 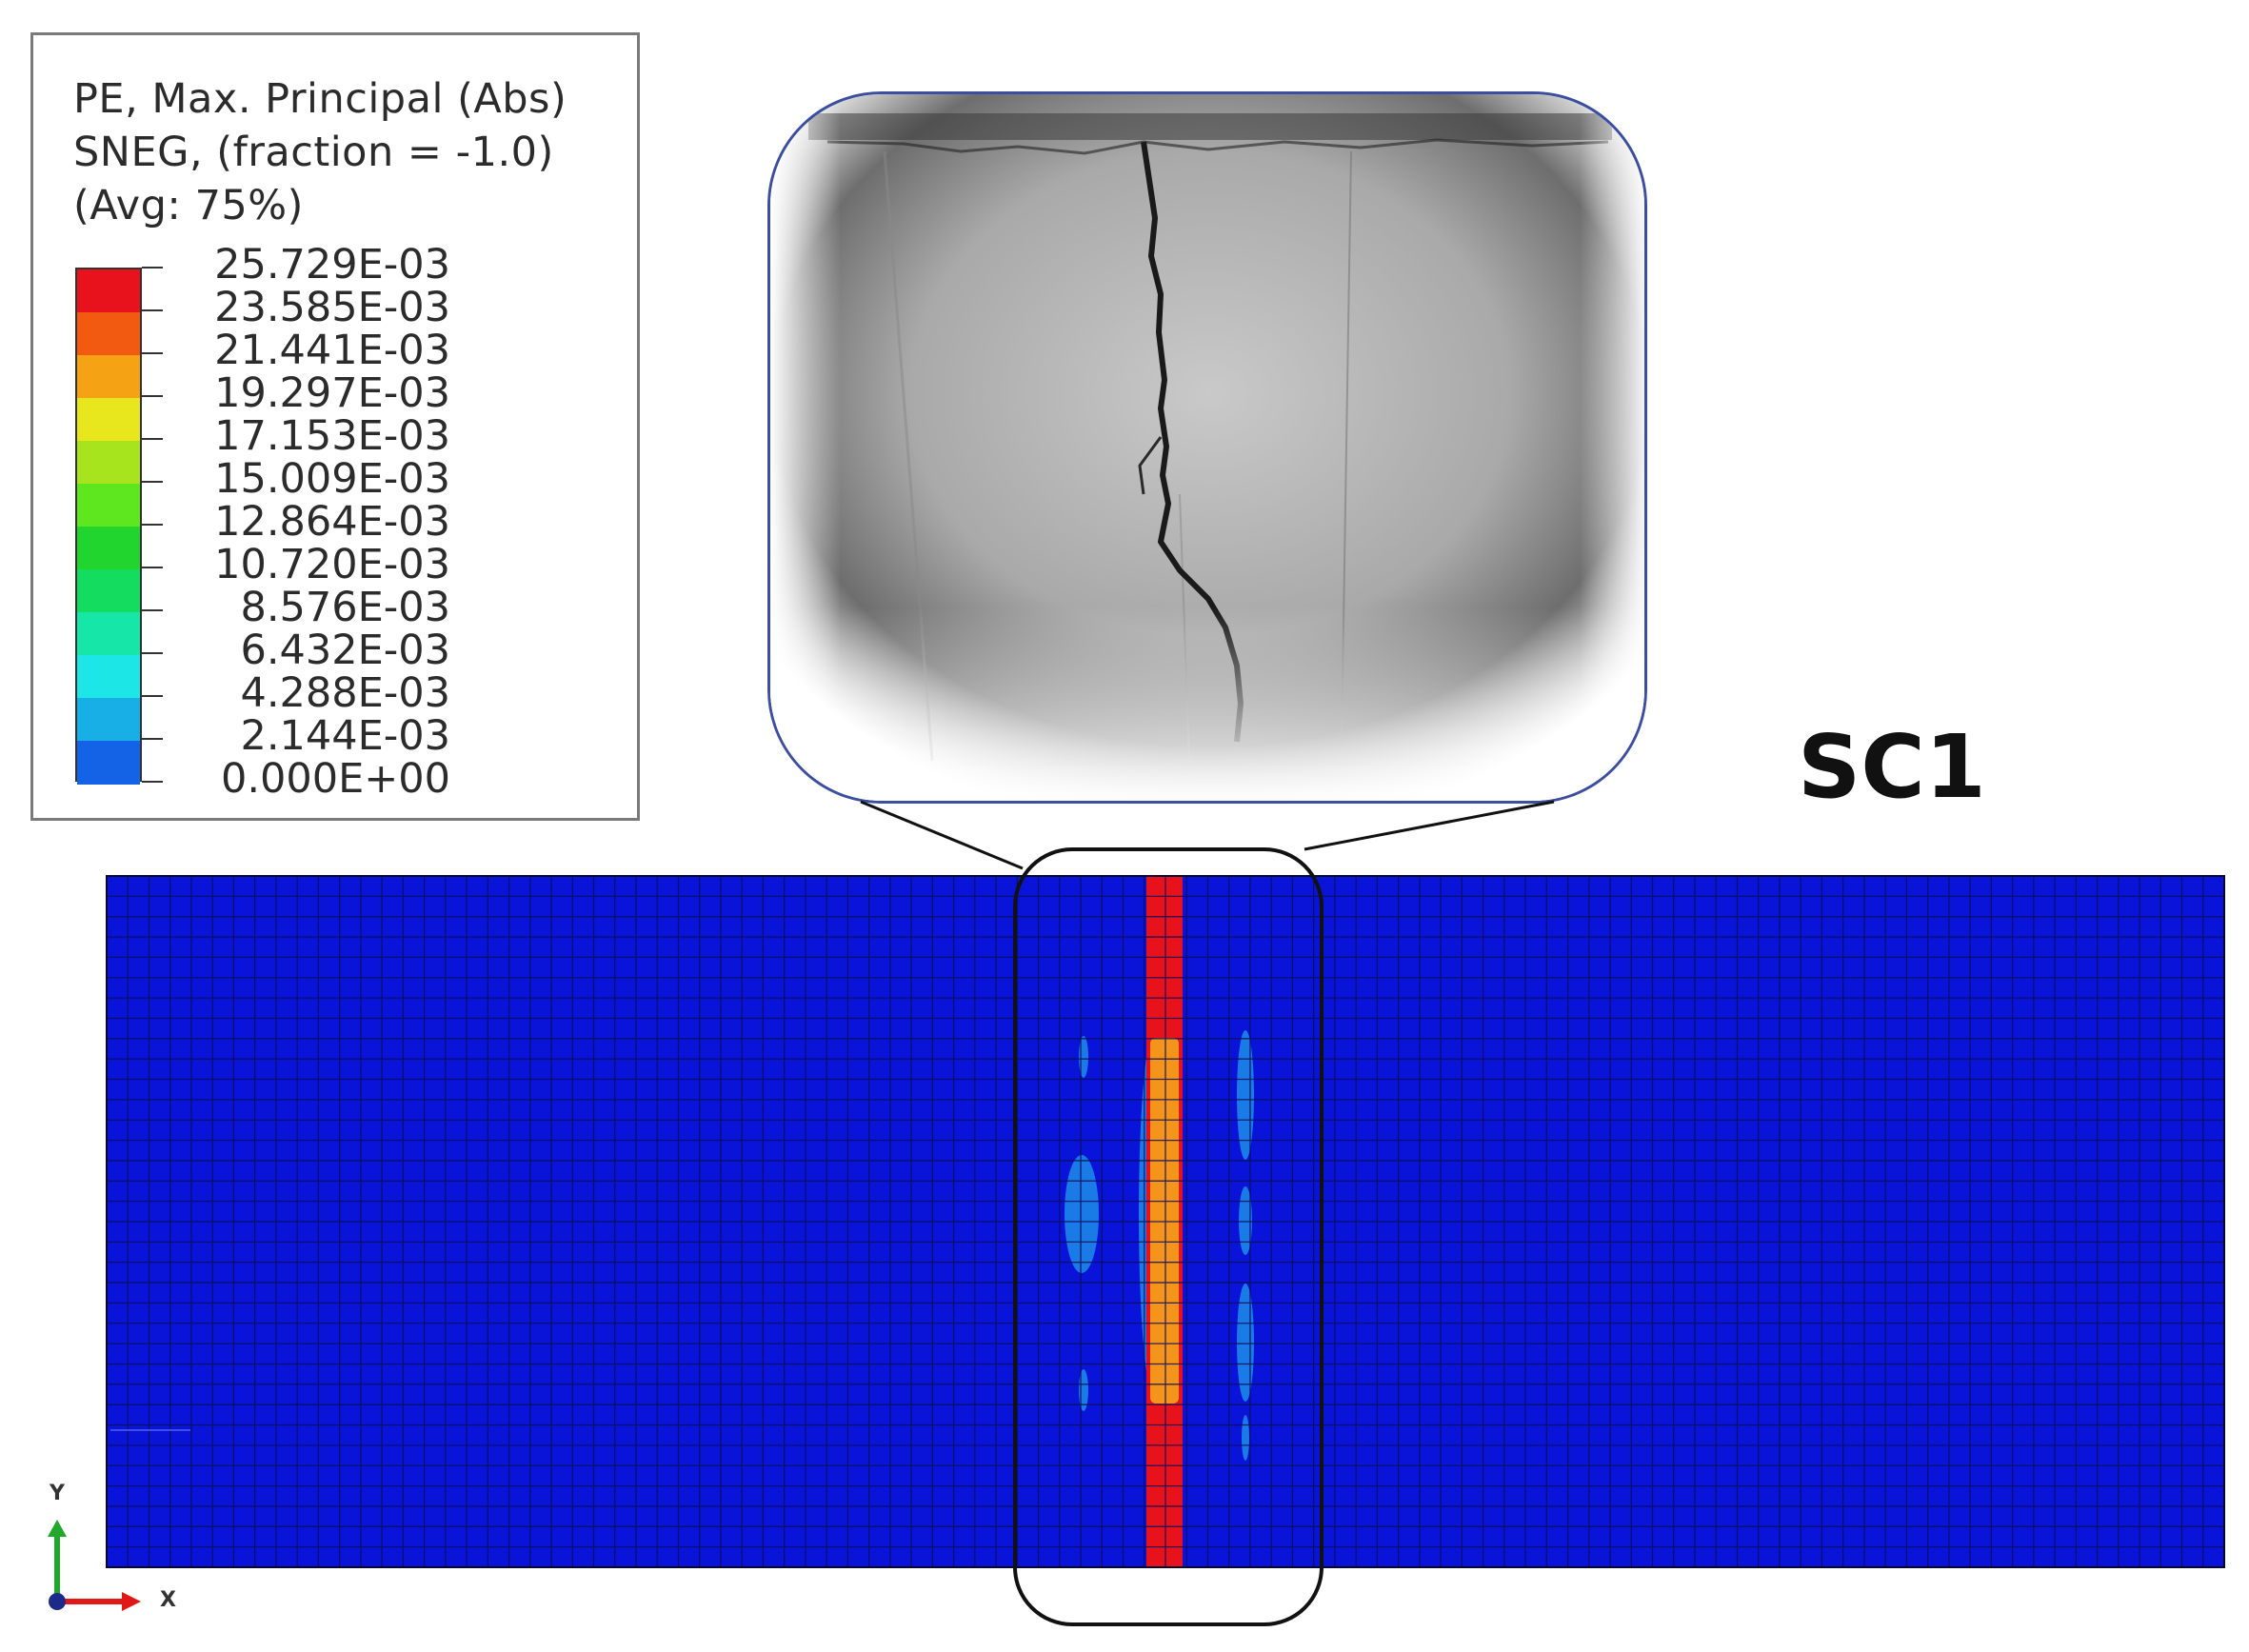 I want to click on legend-title-line-1: PE, Max. Principal (Abs), so click(x=320, y=99).